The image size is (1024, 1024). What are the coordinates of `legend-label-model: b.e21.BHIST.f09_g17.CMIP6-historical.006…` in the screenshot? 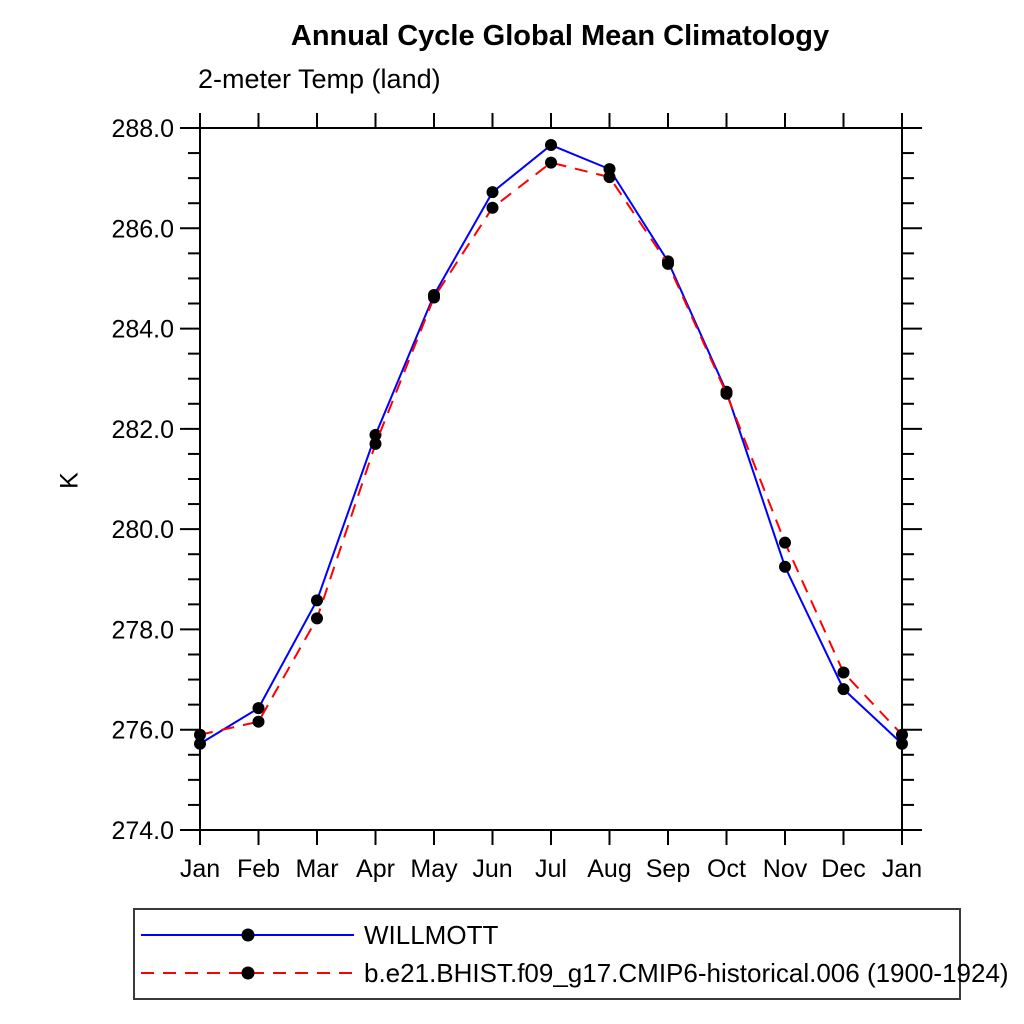 It's located at (686, 972).